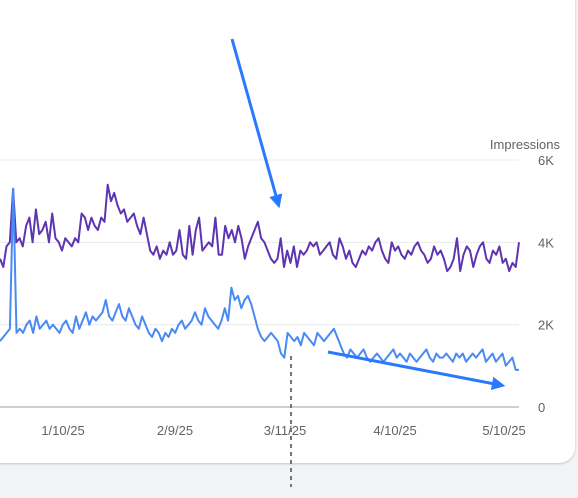 Image resolution: width=578 pixels, height=498 pixels. Describe the element at coordinates (256, 123) in the screenshot. I see `annotation-arrow-down` at that location.